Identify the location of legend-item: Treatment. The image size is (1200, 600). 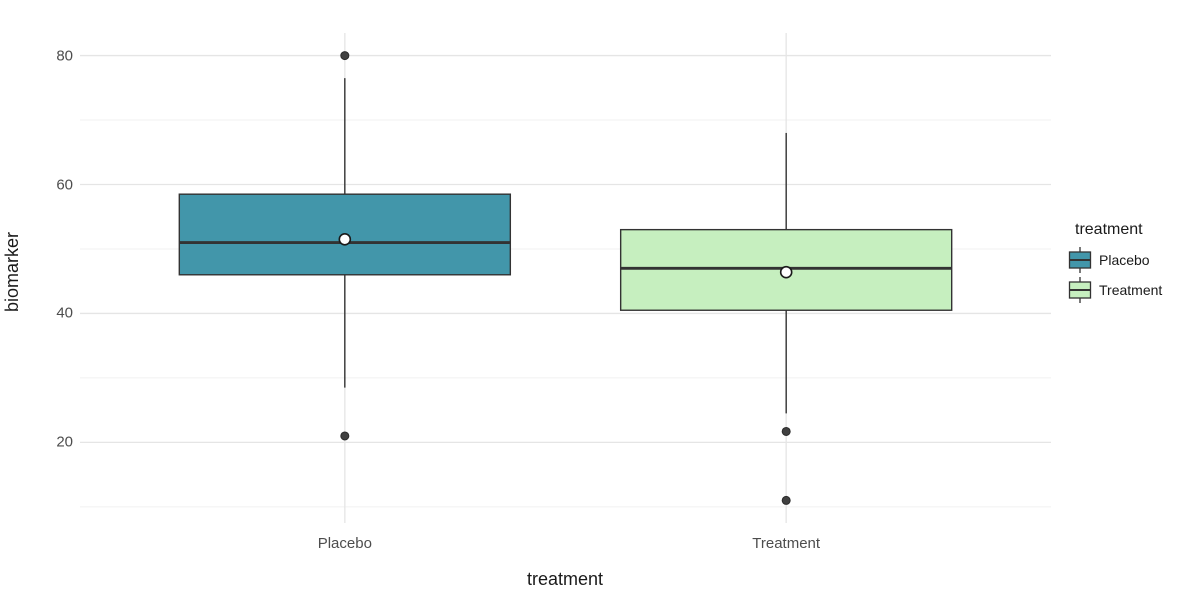
(1131, 290).